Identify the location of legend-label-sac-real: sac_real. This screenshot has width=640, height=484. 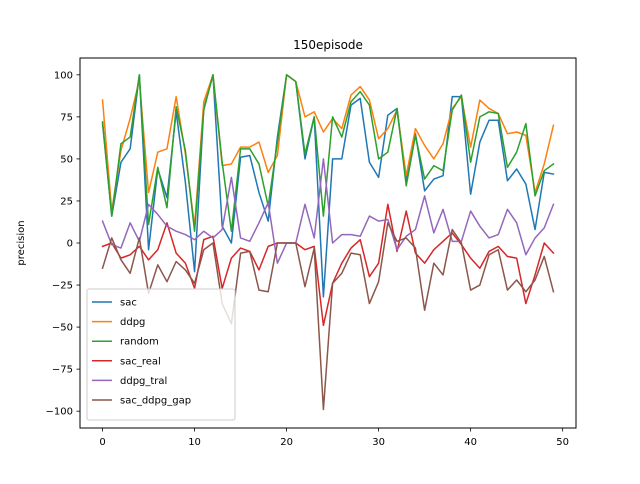
(140, 361).